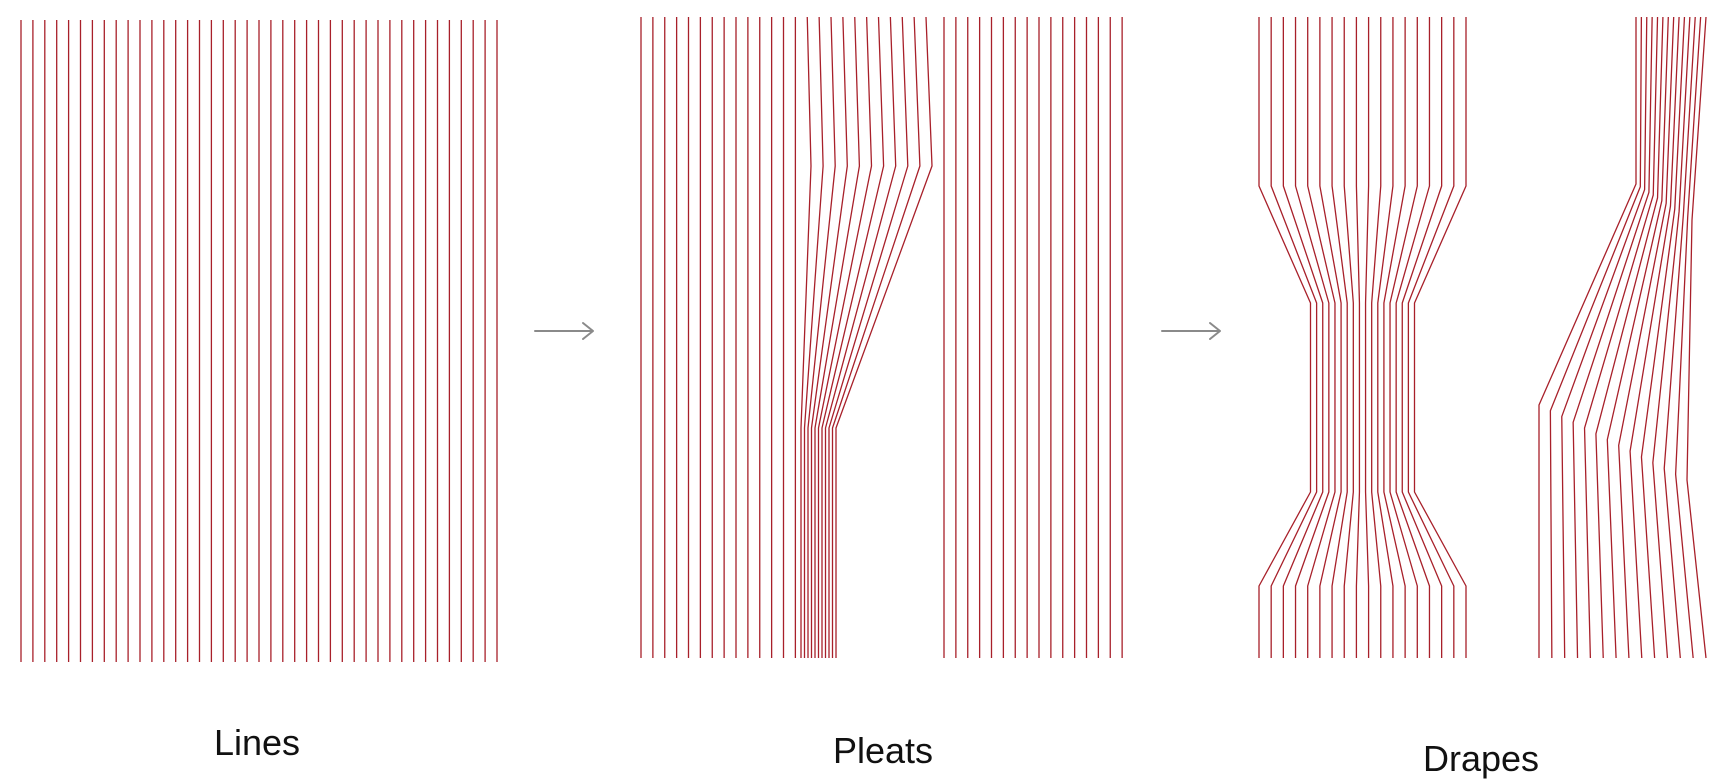 Image resolution: width=1714 pixels, height=780 pixels. I want to click on drapes-right-group, so click(1622, 337).